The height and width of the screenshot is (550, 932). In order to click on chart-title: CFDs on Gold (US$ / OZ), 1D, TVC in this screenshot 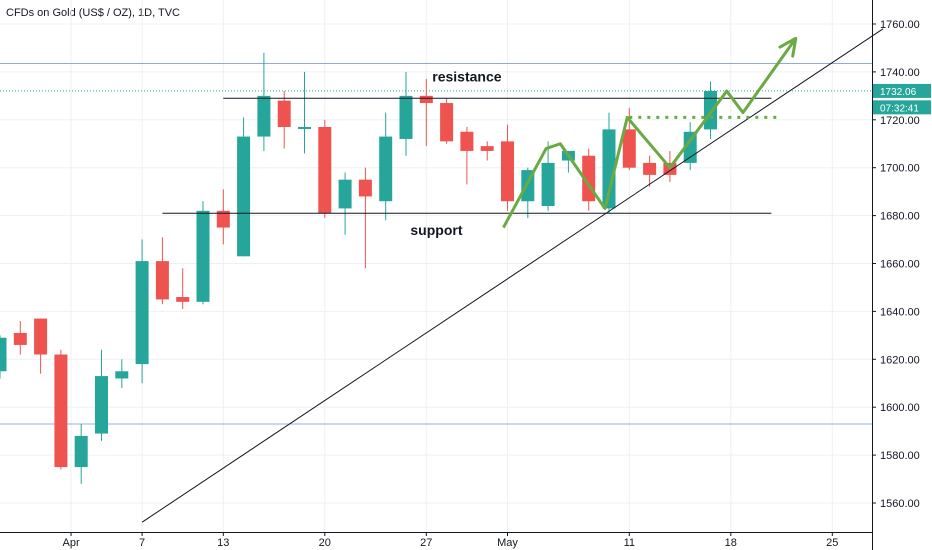, I will do `click(93, 13)`.